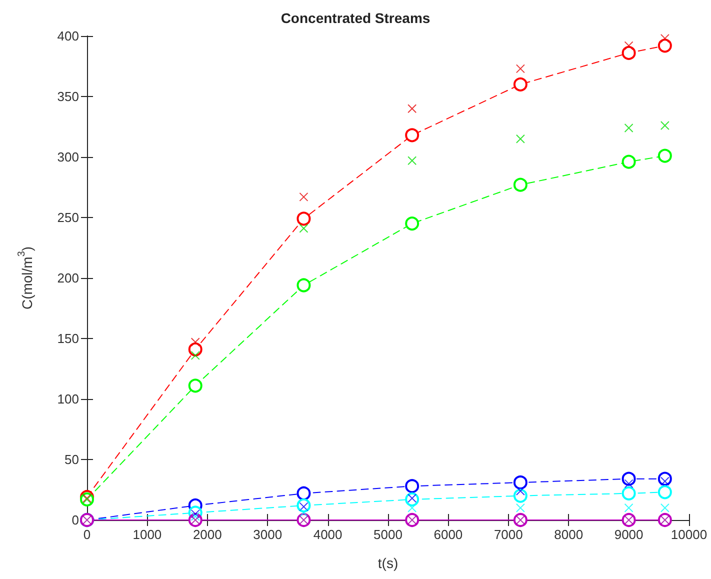 This screenshot has width=711, height=579. Describe the element at coordinates (68, 36) in the screenshot. I see `y-tick-label: 400` at that location.